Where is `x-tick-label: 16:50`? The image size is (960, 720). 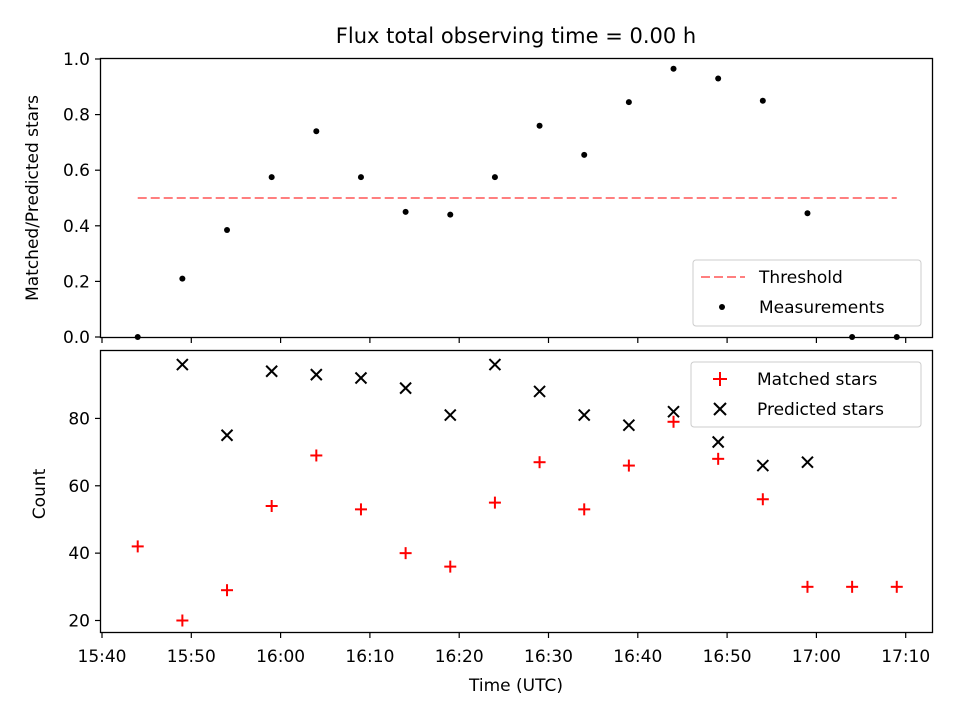 x-tick-label: 16:50 is located at coordinates (727, 657).